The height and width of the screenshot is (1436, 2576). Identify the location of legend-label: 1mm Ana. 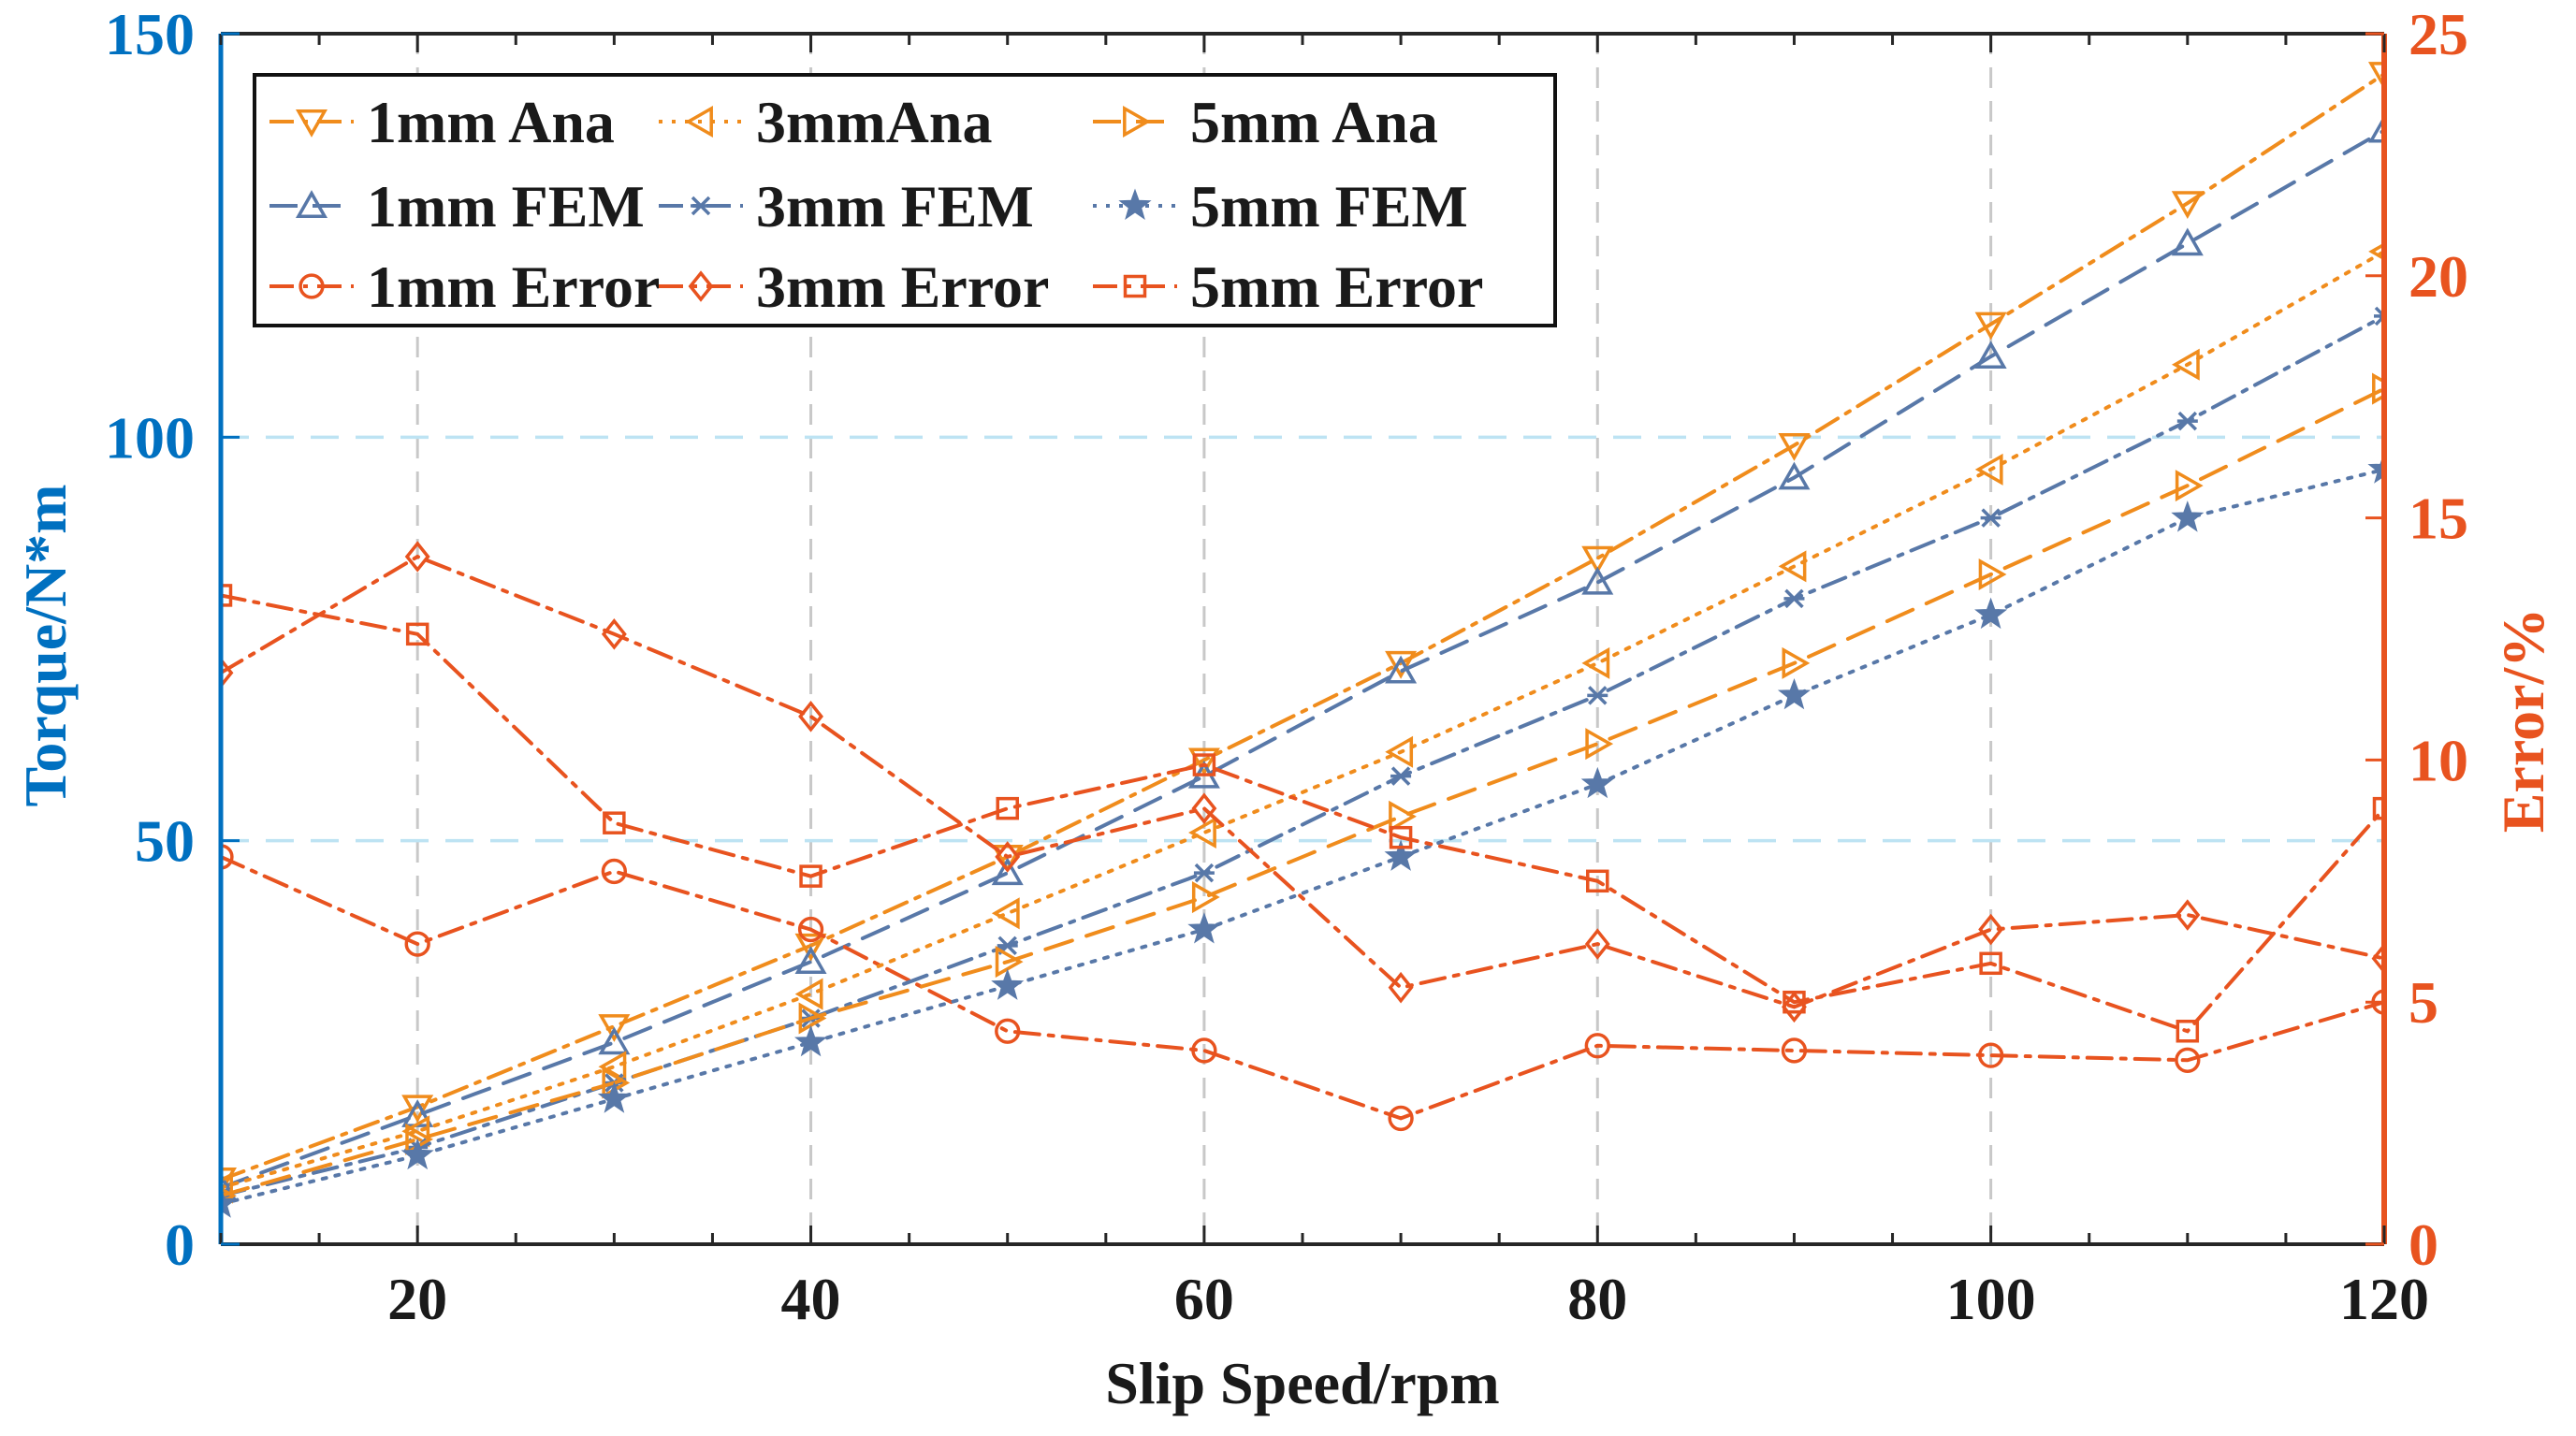
(491, 122).